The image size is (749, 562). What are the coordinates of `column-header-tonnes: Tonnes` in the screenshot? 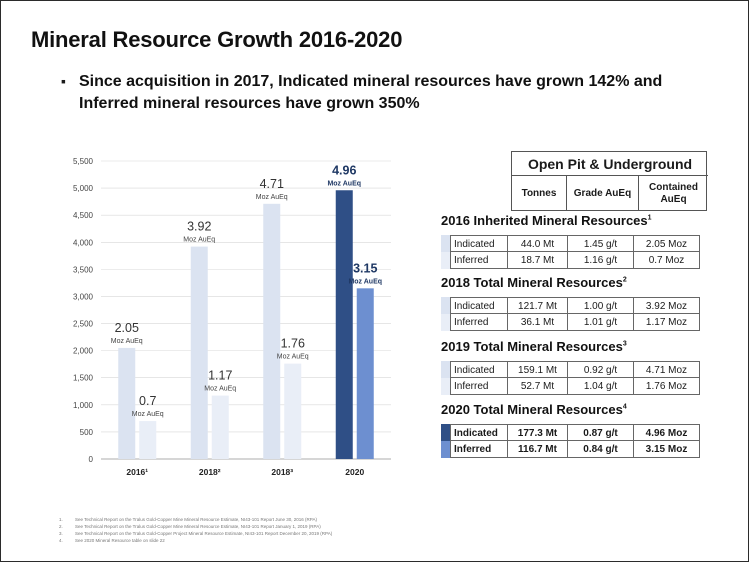 It's located at (539, 193).